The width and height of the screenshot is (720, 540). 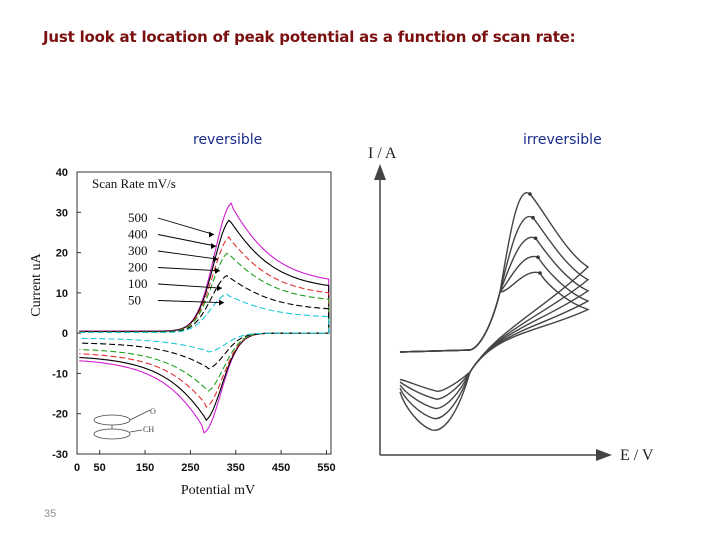 I want to click on y-tick-label: -10, so click(x=60, y=374).